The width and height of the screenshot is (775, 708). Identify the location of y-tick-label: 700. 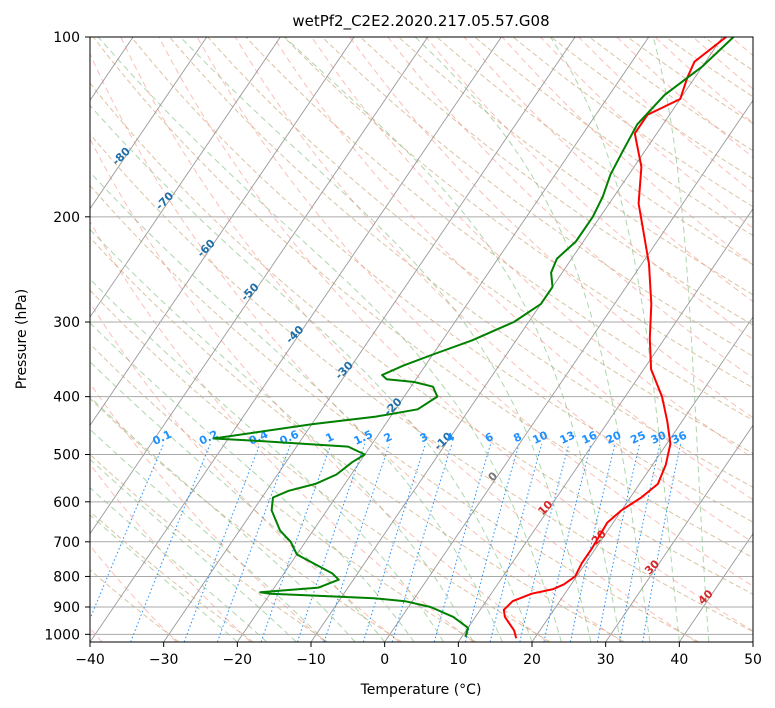
(66, 543).